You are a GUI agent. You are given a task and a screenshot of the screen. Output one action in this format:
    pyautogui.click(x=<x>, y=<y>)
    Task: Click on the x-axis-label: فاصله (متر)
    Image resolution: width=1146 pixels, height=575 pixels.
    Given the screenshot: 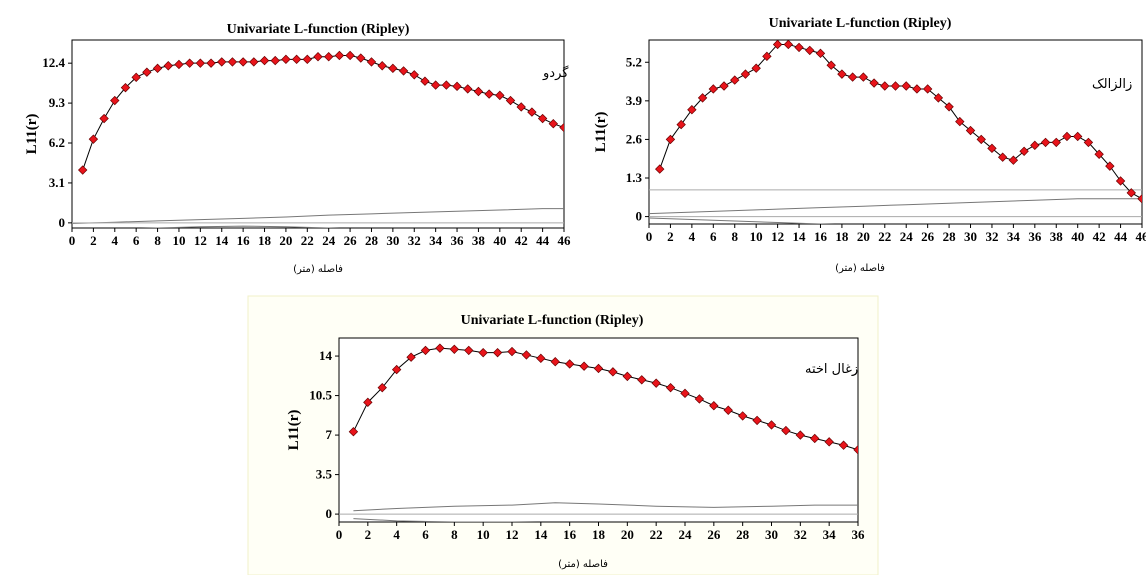 What is the action you would take?
    pyautogui.click(x=860, y=268)
    